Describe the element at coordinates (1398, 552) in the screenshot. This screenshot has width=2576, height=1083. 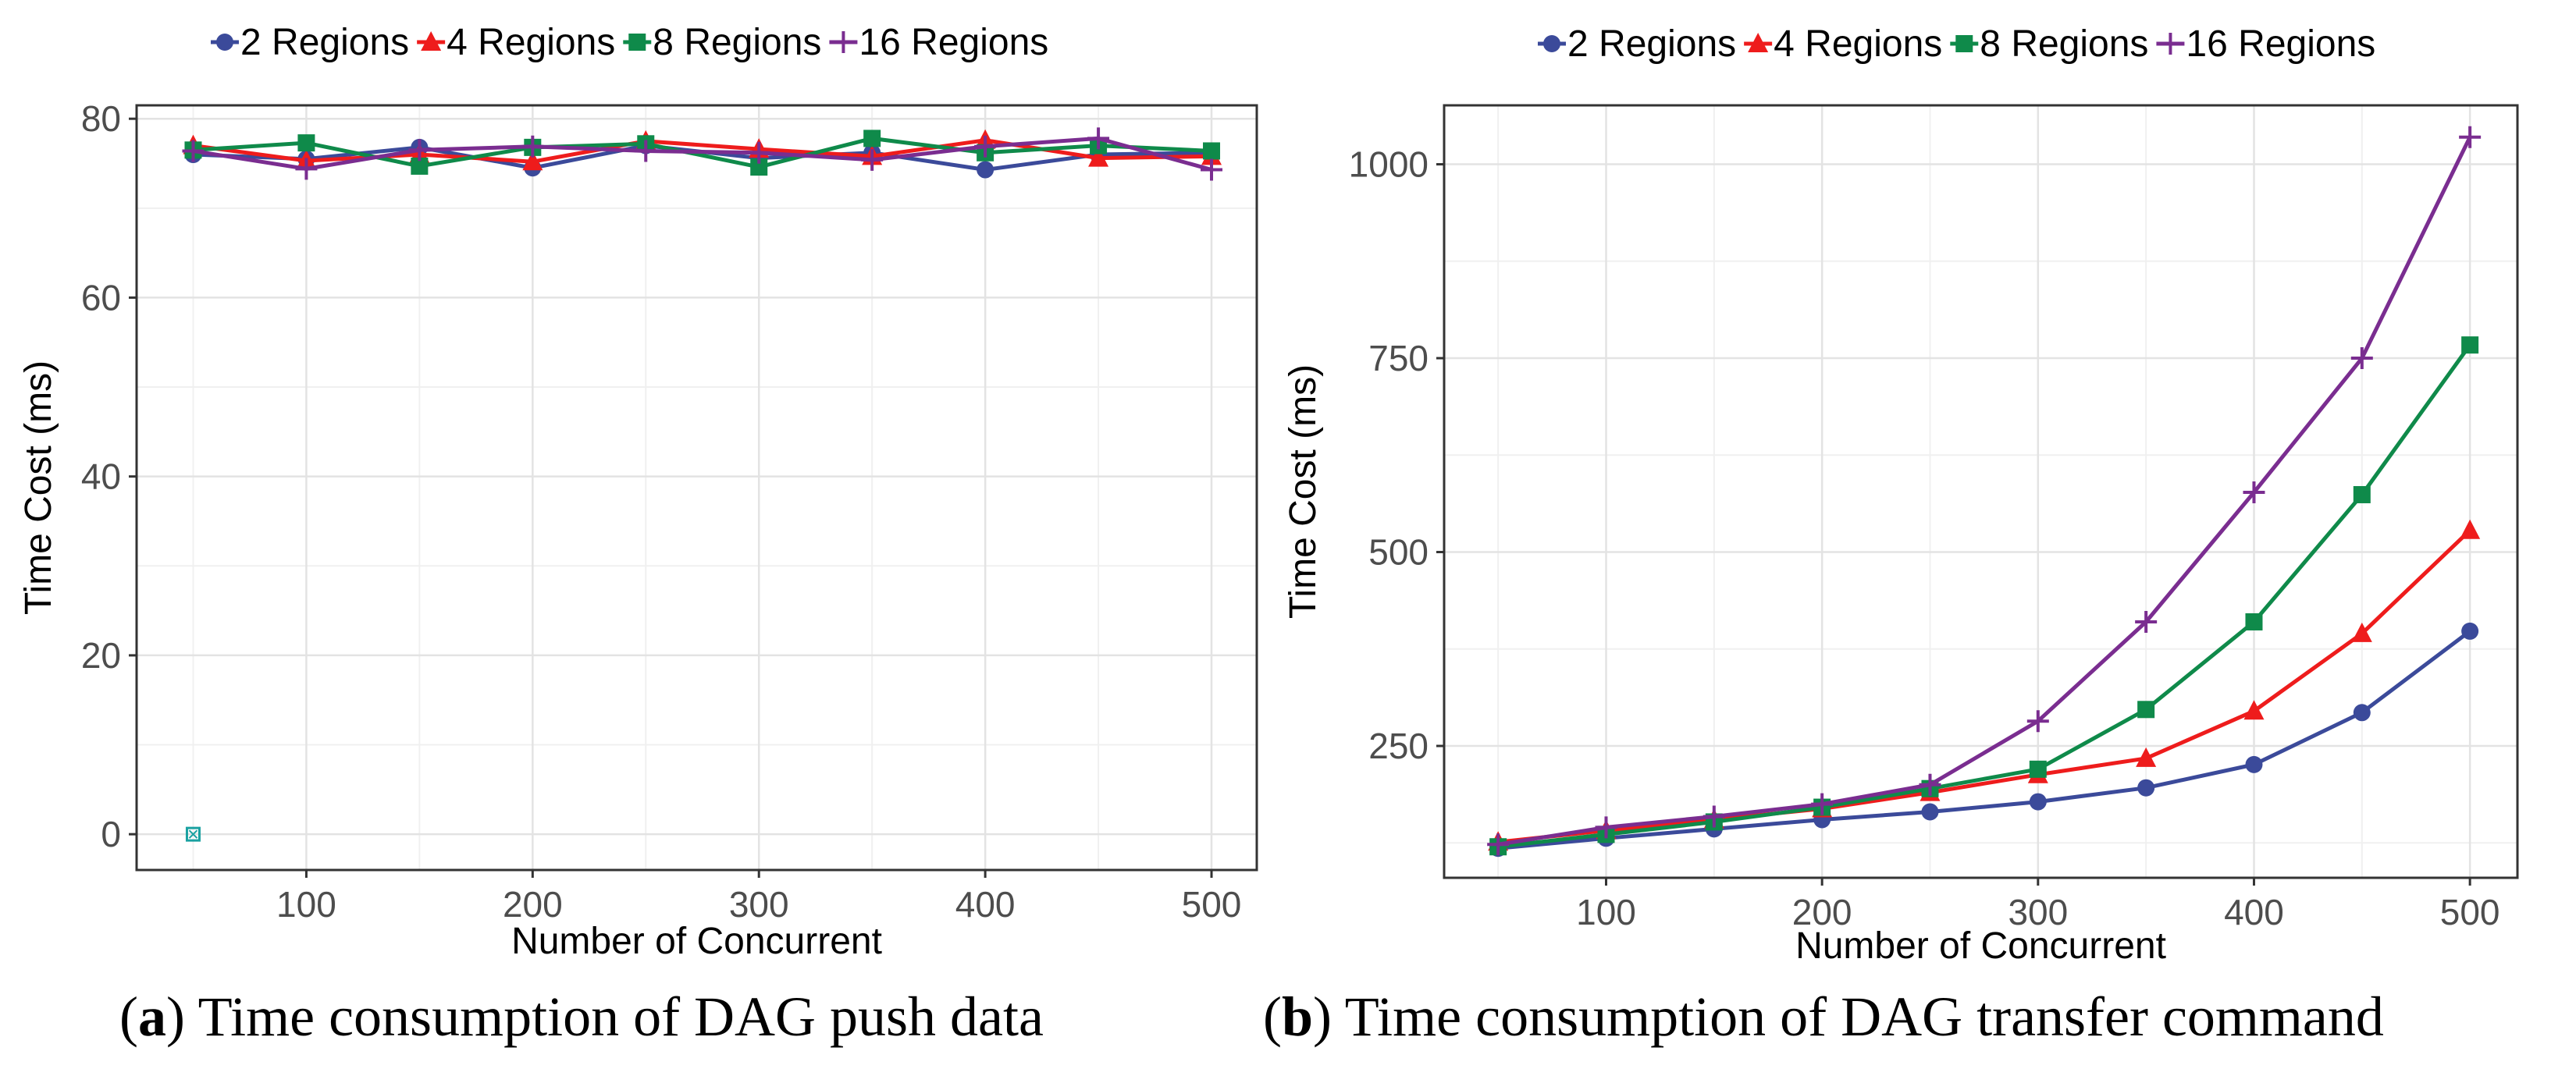
I see `y-tick-label: 500` at that location.